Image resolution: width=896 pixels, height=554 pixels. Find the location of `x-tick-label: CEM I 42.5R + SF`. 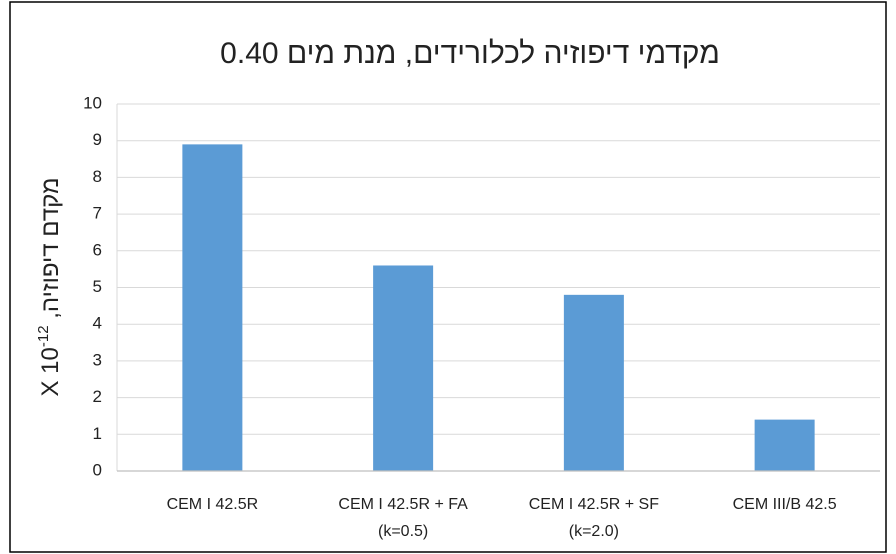

x-tick-label: CEM I 42.5R + SF is located at coordinates (594, 504).